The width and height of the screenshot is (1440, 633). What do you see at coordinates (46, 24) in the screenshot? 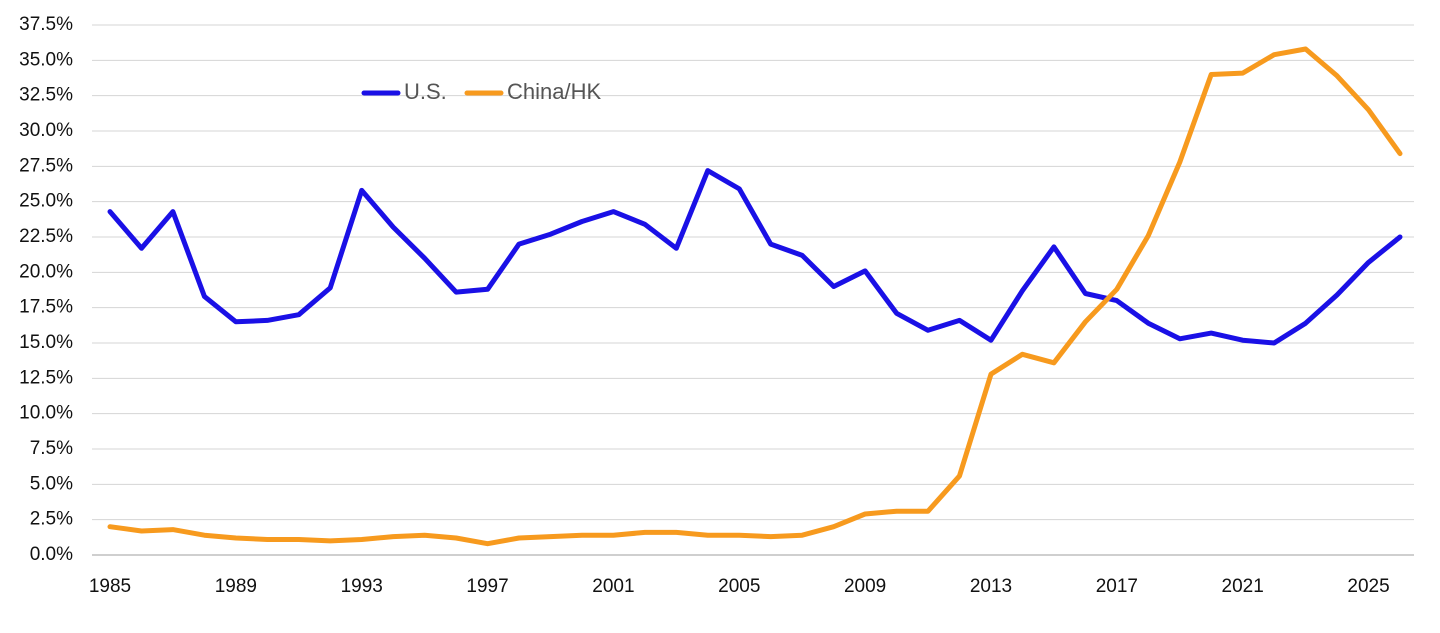
I see `y-tick-label: 37.5%` at bounding box center [46, 24].